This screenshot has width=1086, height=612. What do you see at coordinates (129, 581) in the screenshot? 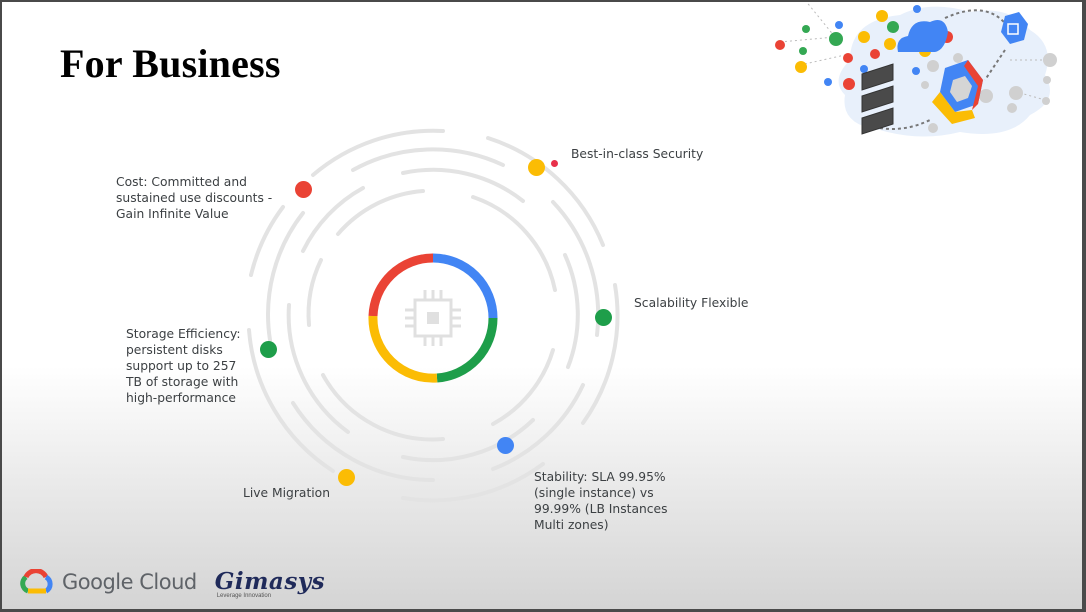
I see `google-cloud-logo-text: Google Cloud` at bounding box center [129, 581].